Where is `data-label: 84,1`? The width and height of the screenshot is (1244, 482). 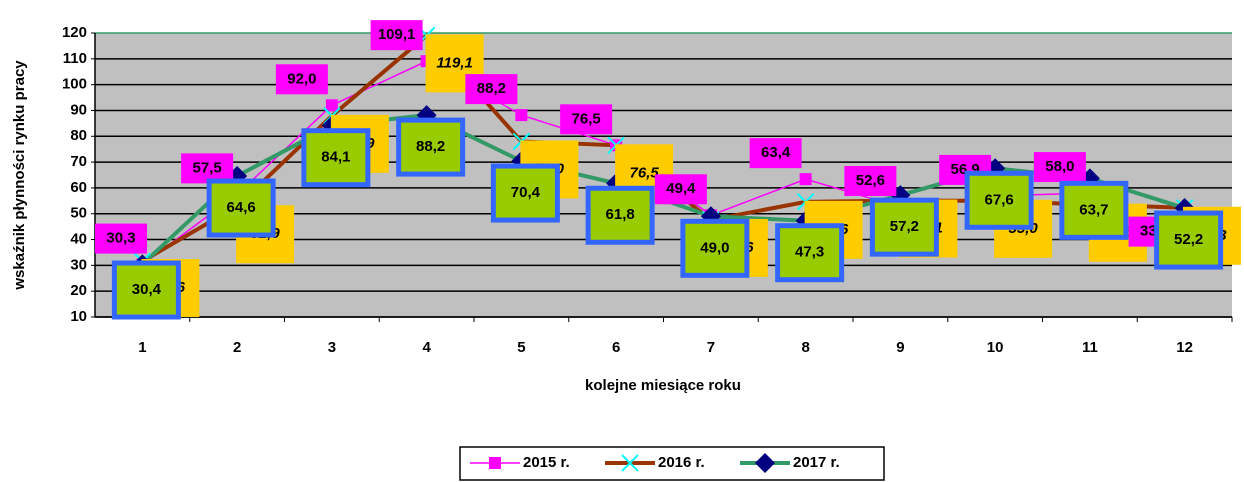 data-label: 84,1 is located at coordinates (335, 157).